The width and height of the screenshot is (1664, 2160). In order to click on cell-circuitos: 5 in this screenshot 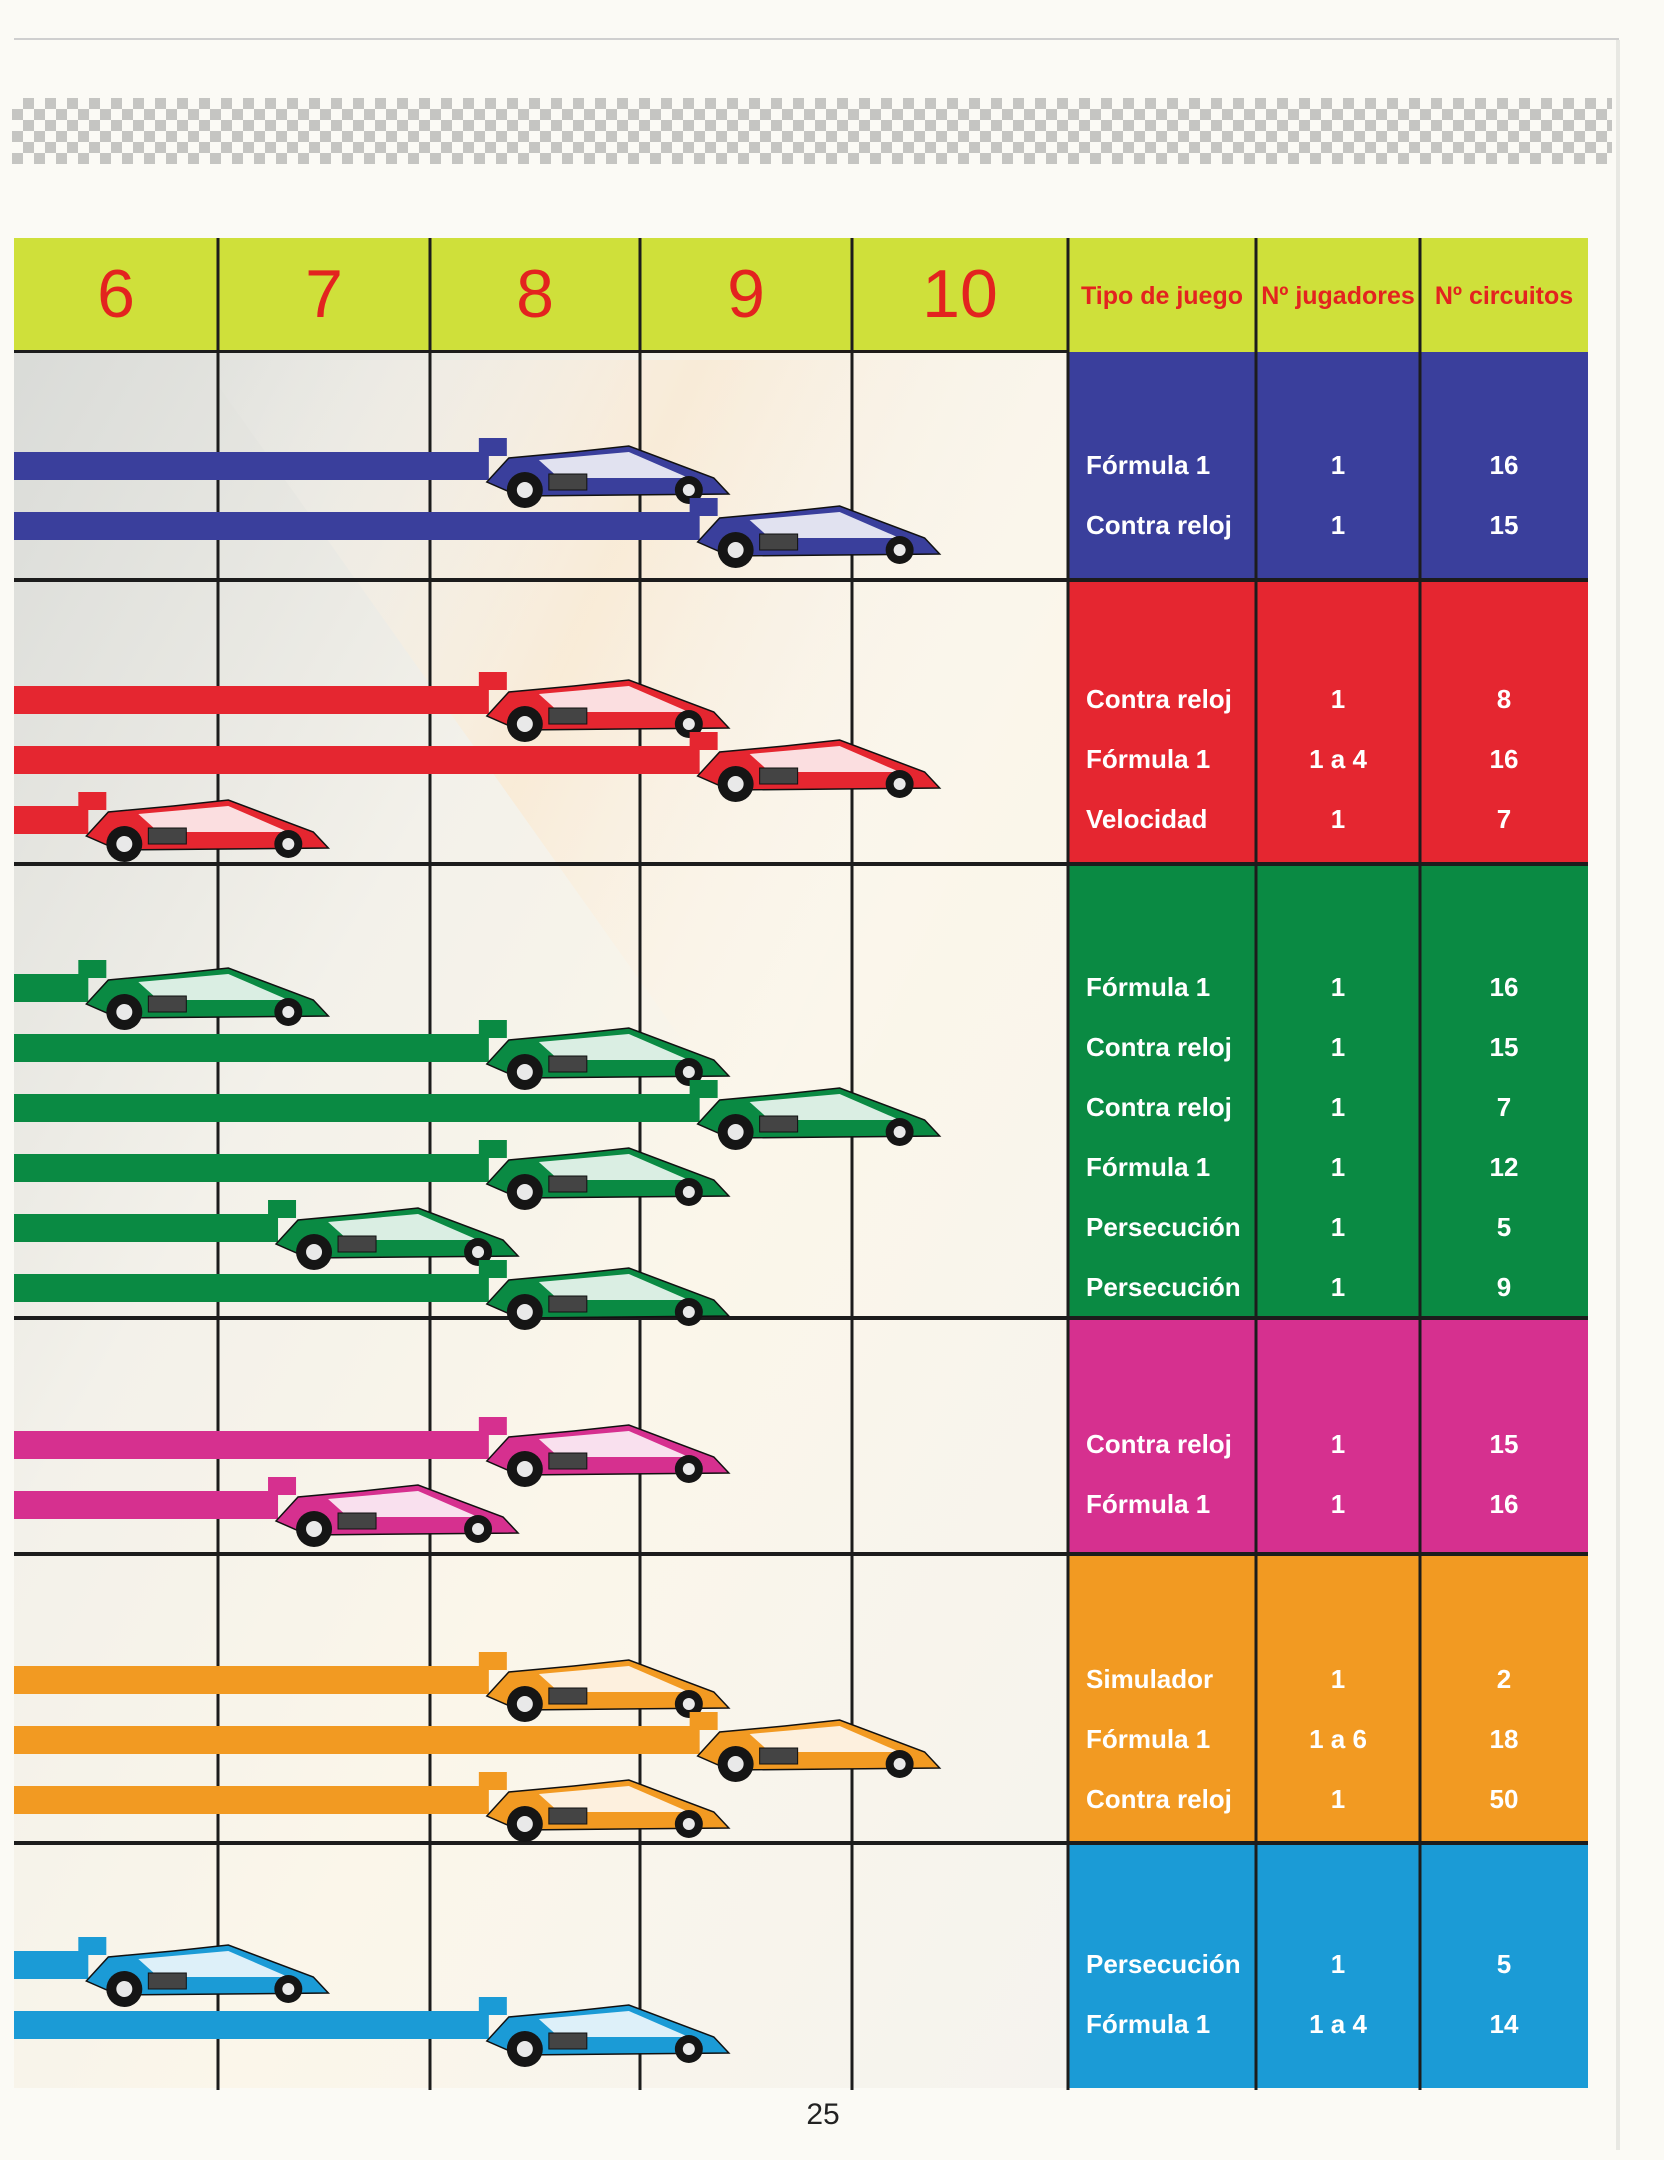, I will do `click(1504, 1964)`.